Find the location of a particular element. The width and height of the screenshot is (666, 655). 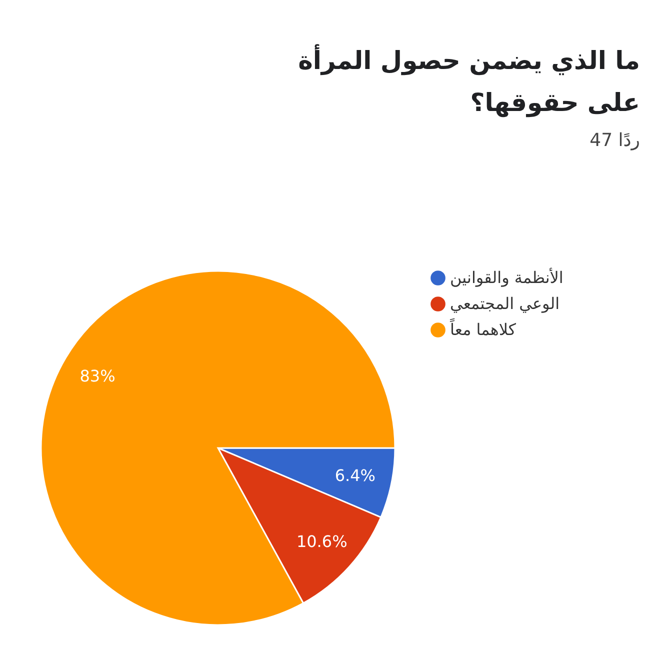

legend-label: كلاهما معاً is located at coordinates (482, 328).